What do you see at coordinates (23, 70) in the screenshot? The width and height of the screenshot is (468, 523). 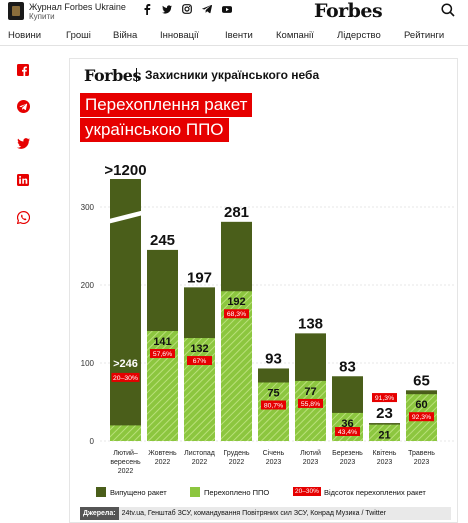 I see `share-facebook-icon` at bounding box center [23, 70].